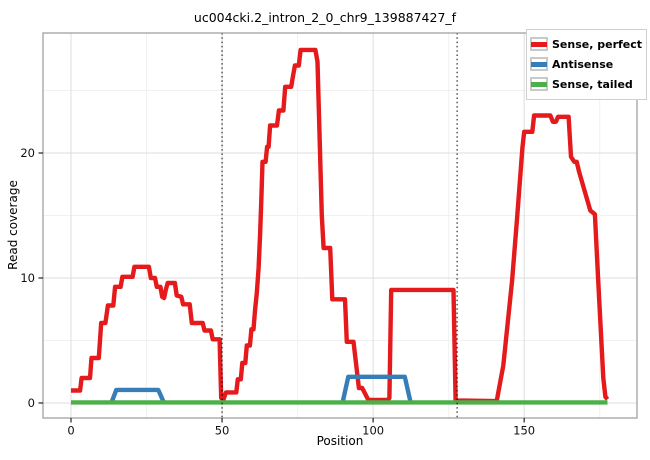  I want to click on x-tick-label: 50, so click(222, 431).